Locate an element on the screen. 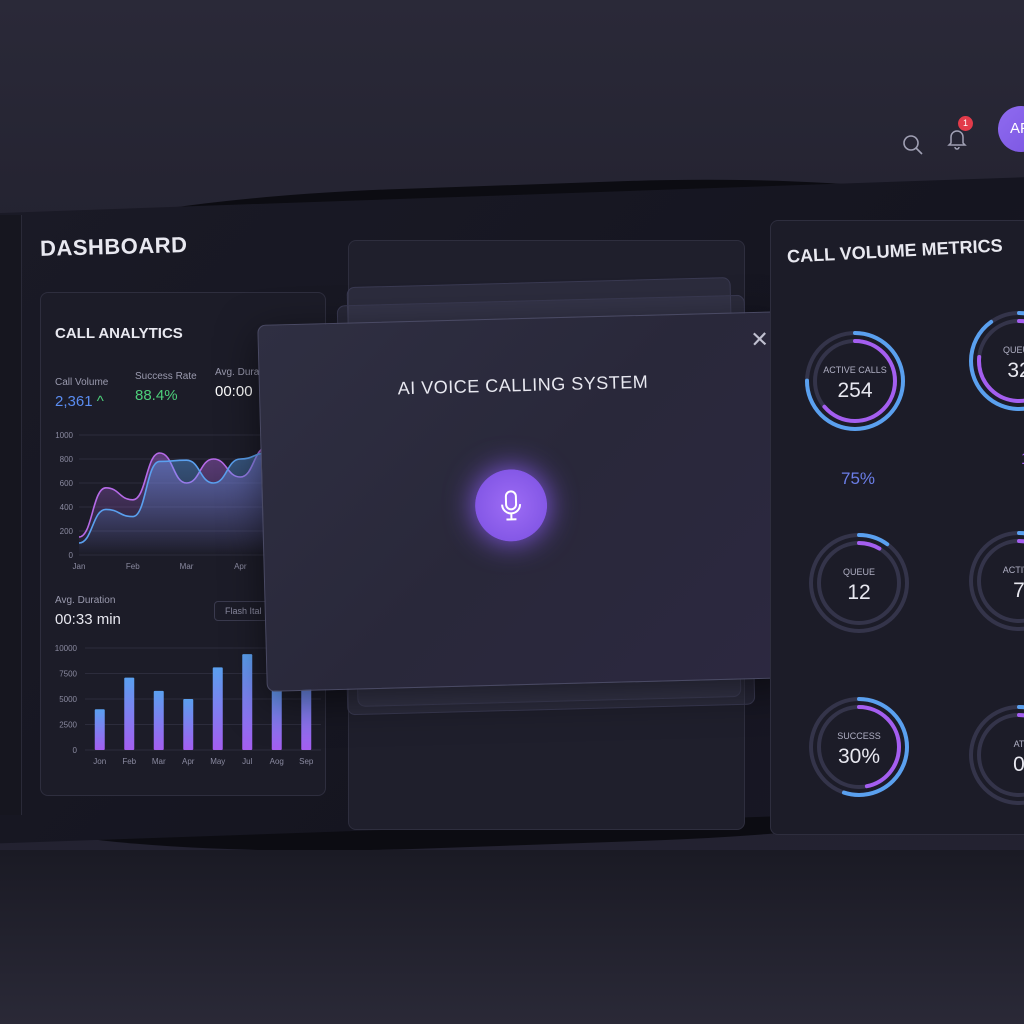 The width and height of the screenshot is (1024, 1024). gauge-queue: QUEUE 32 is located at coordinates (995, 361).